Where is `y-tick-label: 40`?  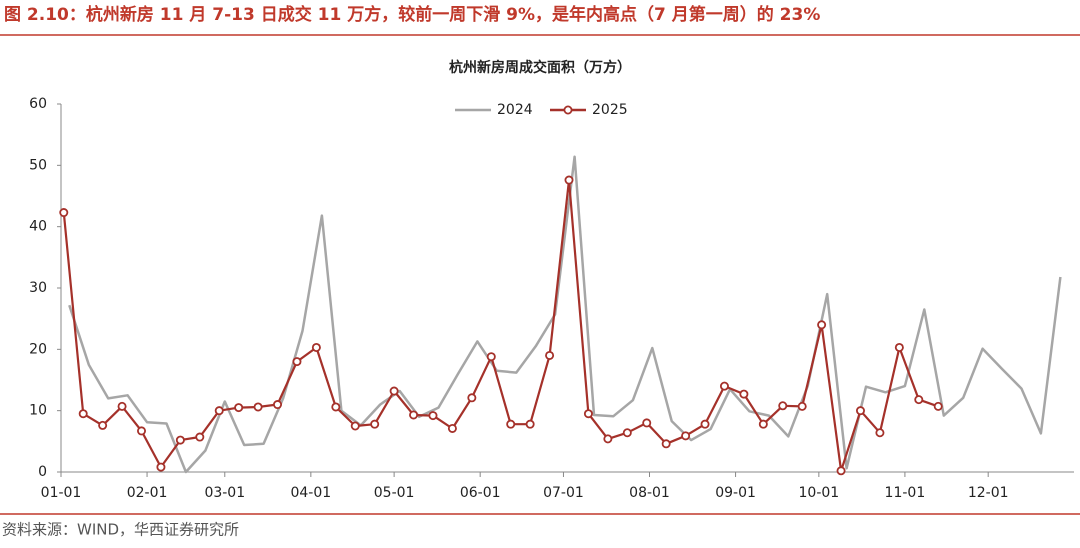 y-tick-label: 40 is located at coordinates (38, 227).